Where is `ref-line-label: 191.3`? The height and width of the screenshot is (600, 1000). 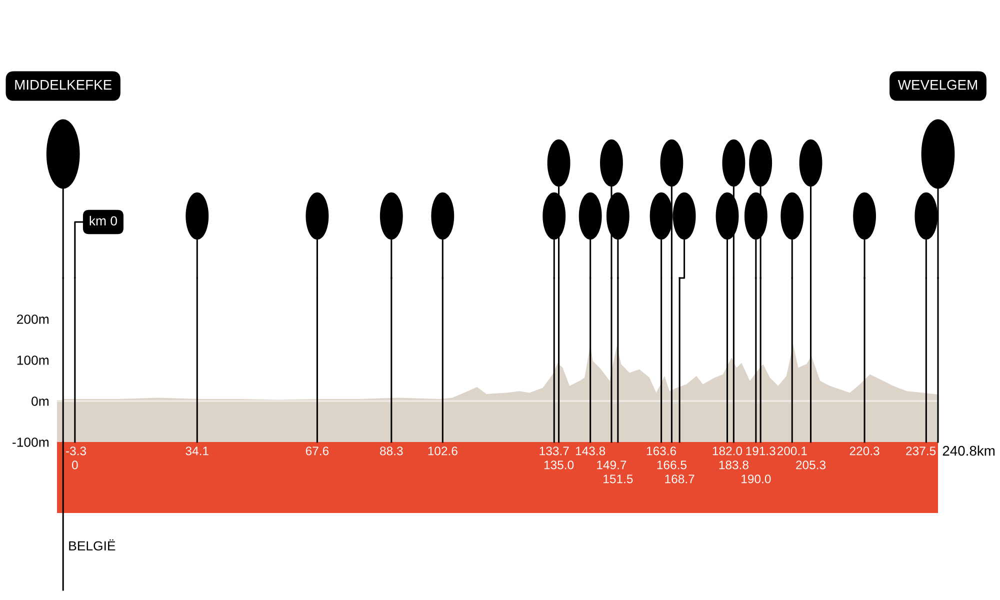 ref-line-label: 191.3 is located at coordinates (761, 451).